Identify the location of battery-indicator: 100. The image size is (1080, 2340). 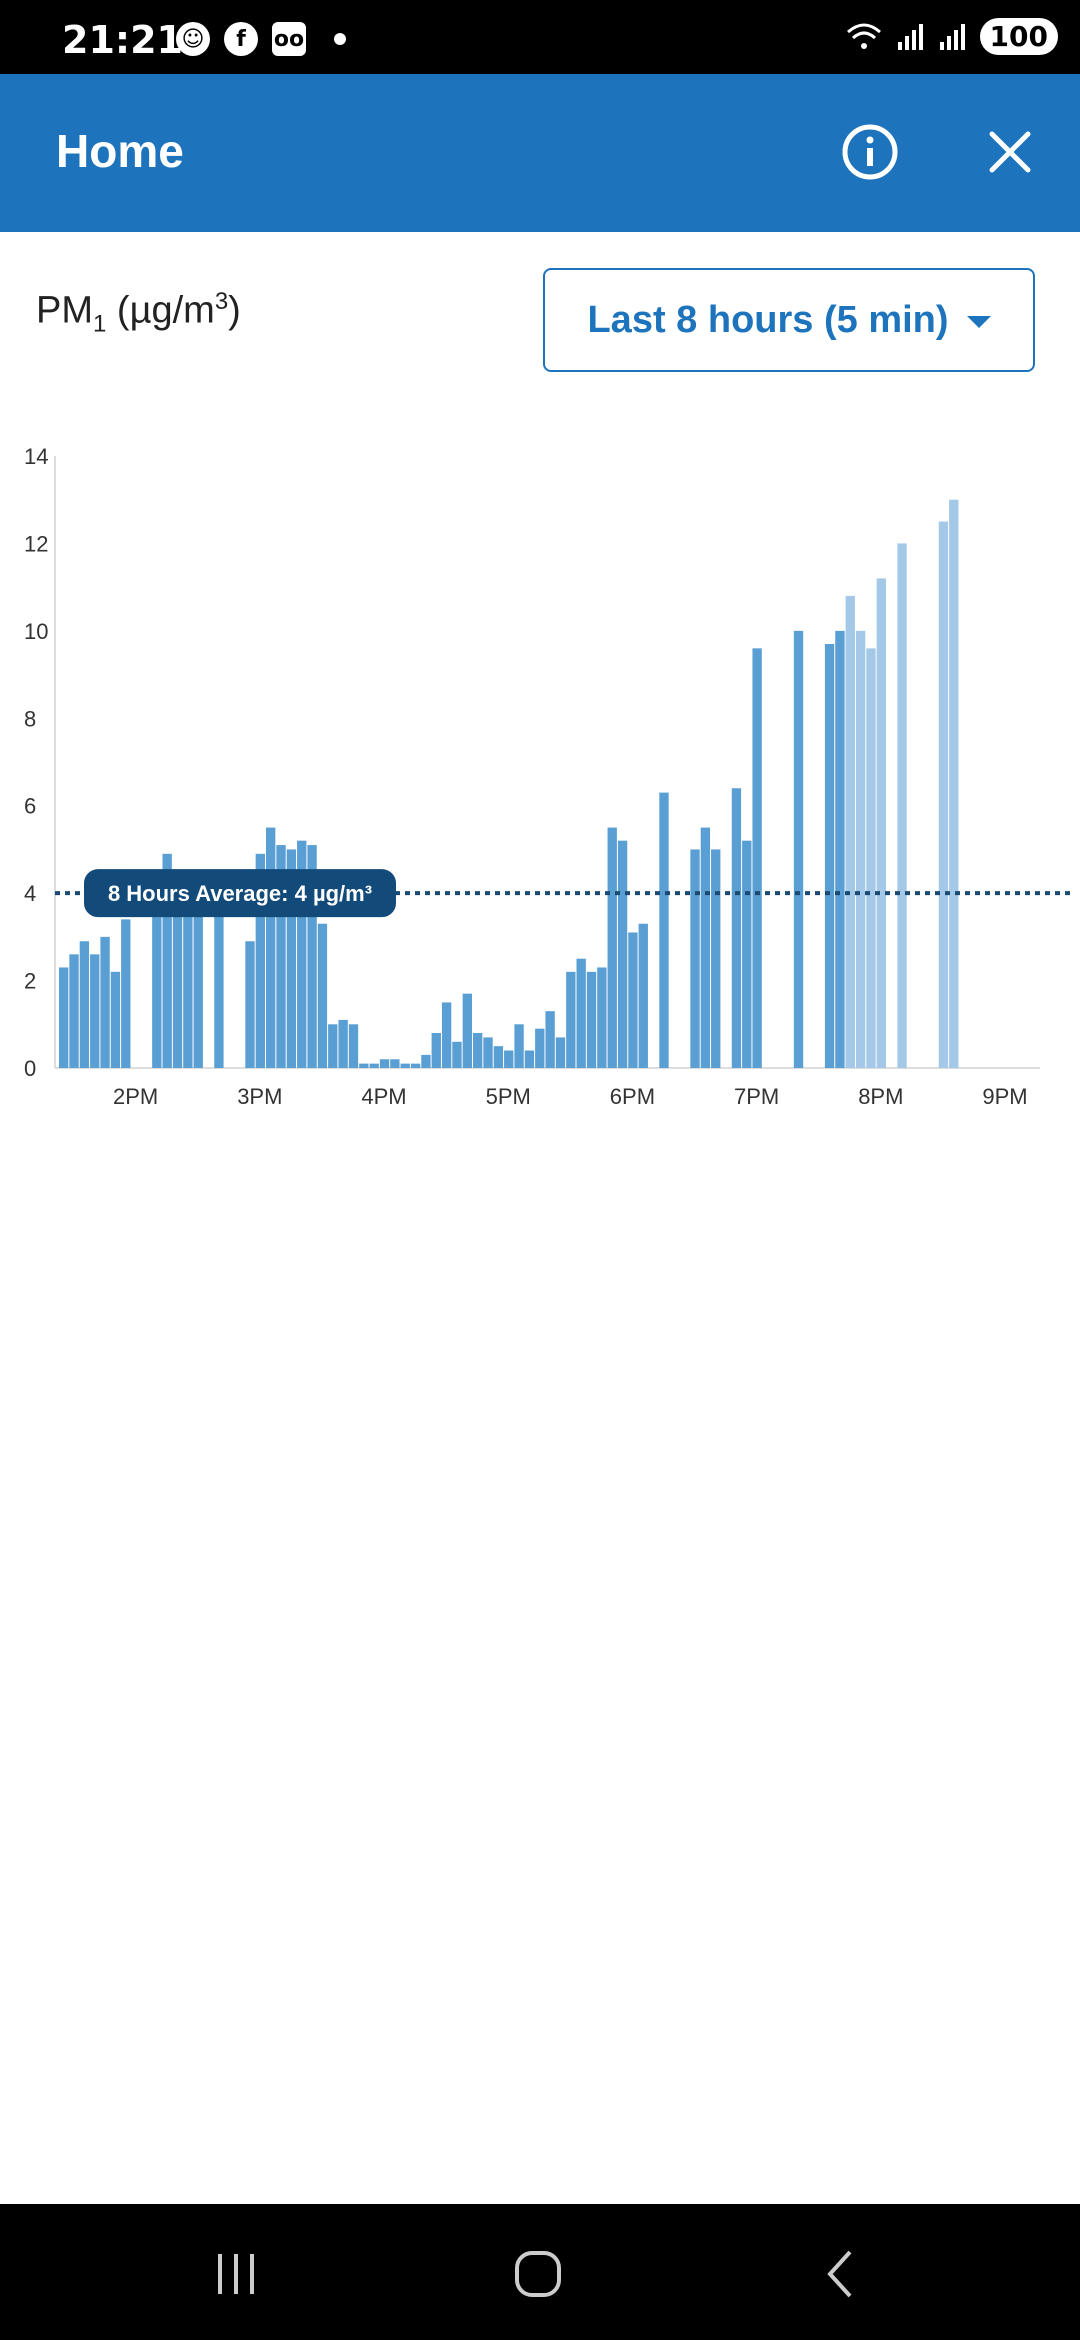
(1018, 36).